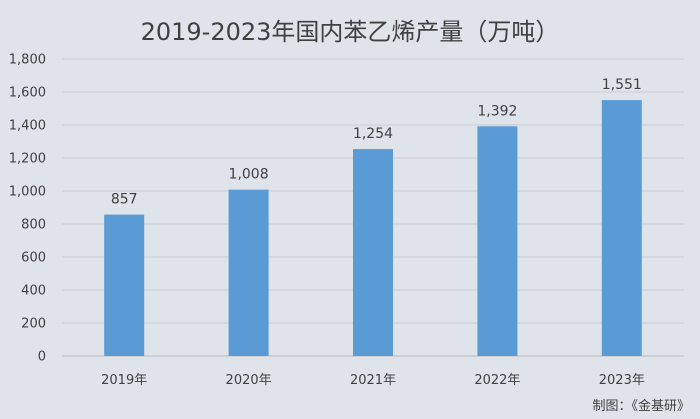 The width and height of the screenshot is (700, 419). What do you see at coordinates (27, 209) in the screenshot?
I see `y-axis: 0 200 400 600 800 1,000 1,200 1,400 1,600 1,800` at bounding box center [27, 209].